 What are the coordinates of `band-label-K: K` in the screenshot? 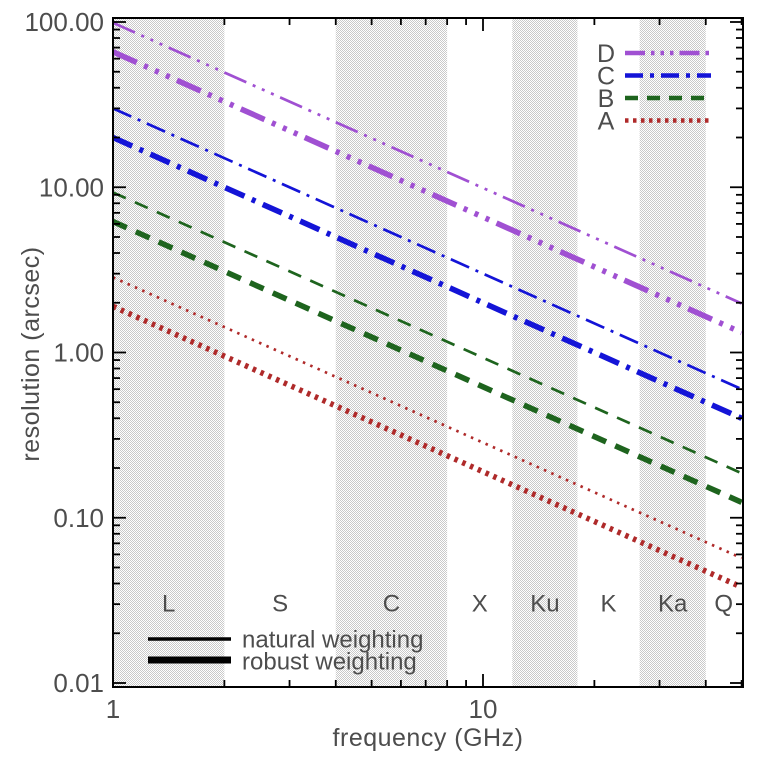 It's located at (609, 603).